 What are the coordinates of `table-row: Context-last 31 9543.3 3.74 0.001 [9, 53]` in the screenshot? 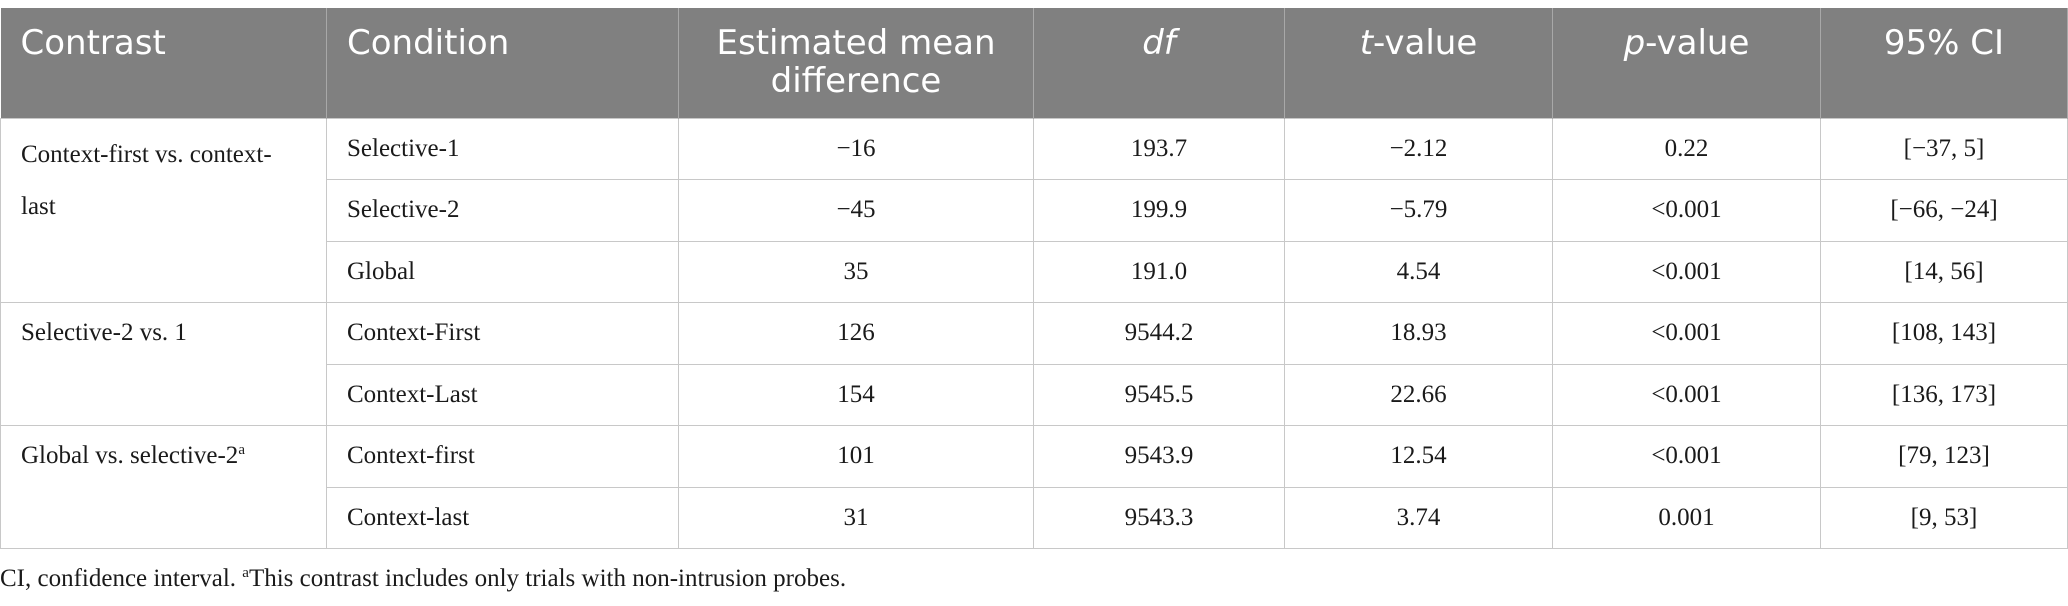 It's located at (1034, 517).